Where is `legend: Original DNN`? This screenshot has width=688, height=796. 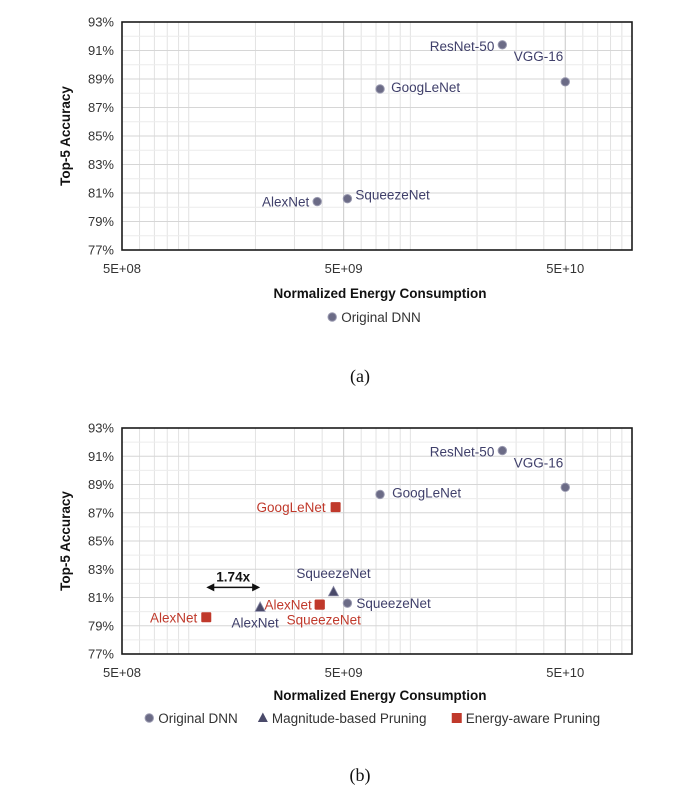 legend: Original DNN is located at coordinates (374, 317).